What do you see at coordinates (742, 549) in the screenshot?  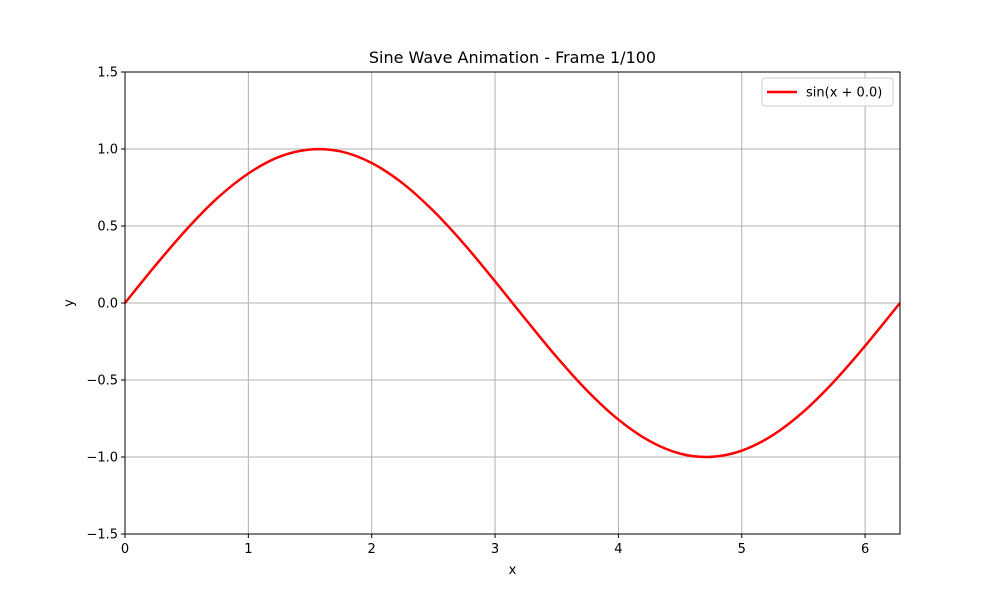 I see `x-tick-label: 5` at bounding box center [742, 549].